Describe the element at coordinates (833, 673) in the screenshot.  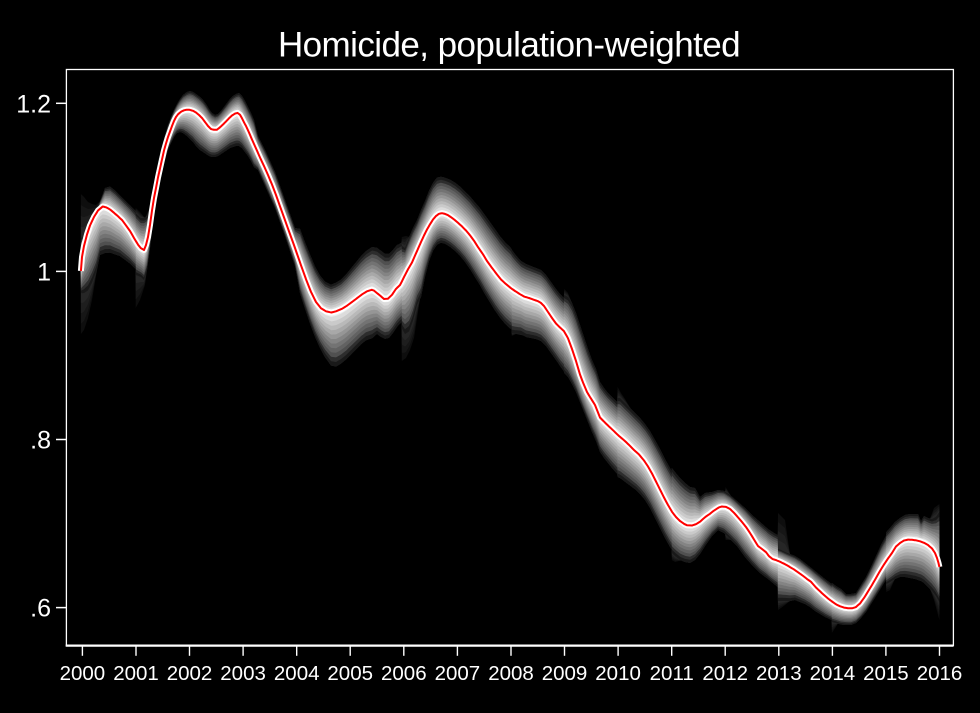
I see `svg-text: 2014` at that location.